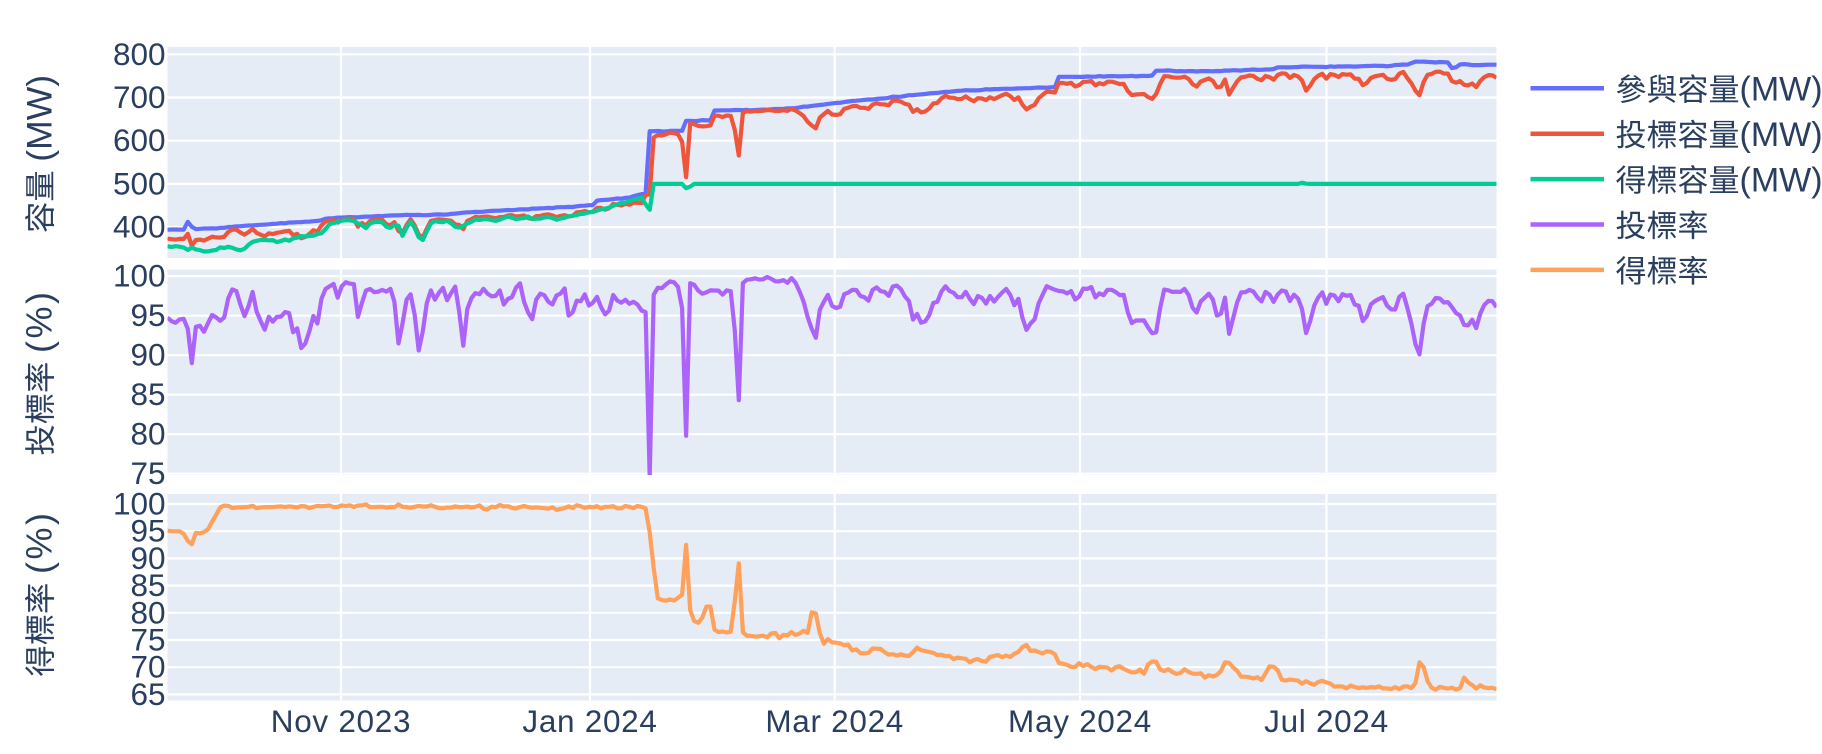 The height and width of the screenshot is (754, 1822). I want to click on svg-text: May 2024, so click(1080, 721).